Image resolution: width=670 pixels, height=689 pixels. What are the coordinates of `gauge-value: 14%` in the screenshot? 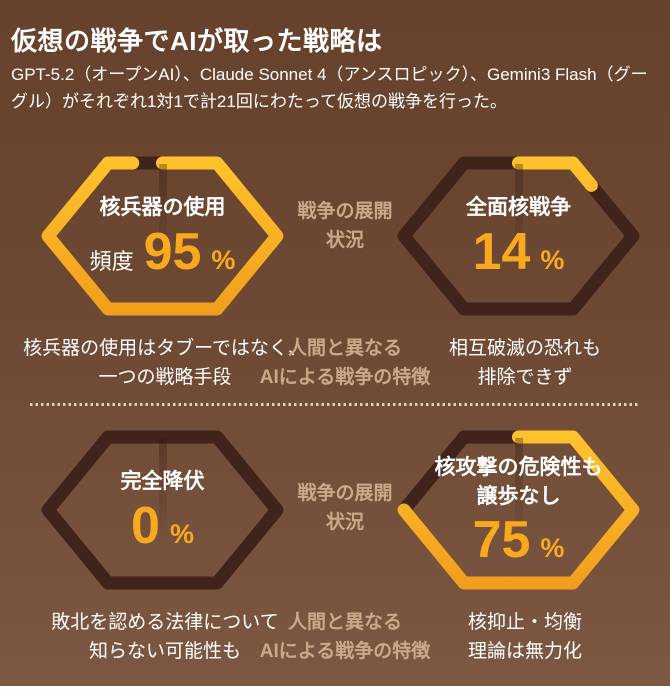 It's located at (519, 252).